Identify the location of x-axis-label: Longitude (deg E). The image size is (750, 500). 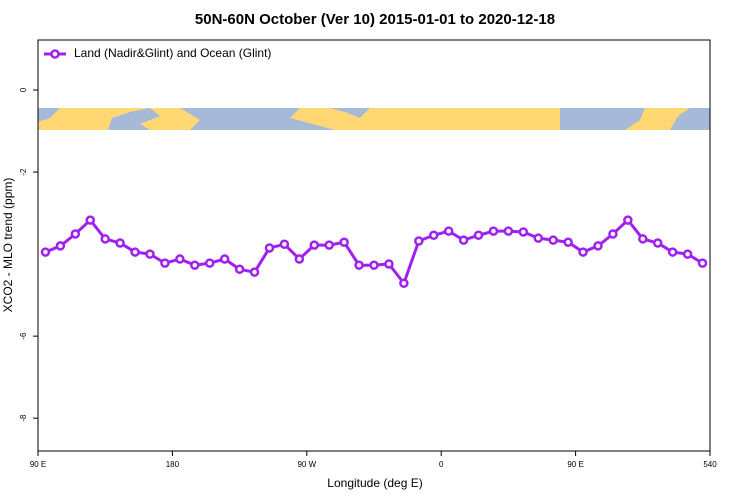
(374, 483).